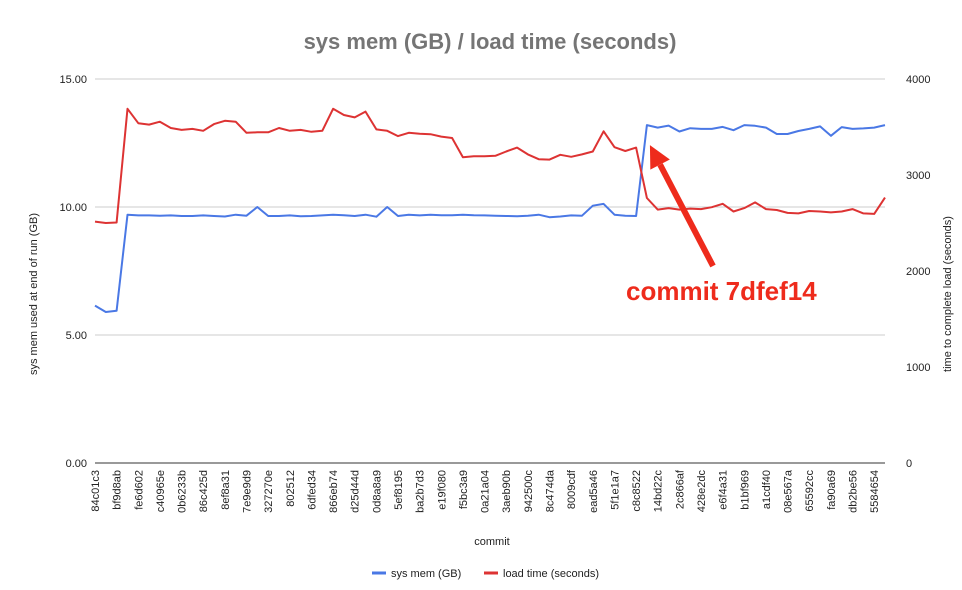  Describe the element at coordinates (909, 464) in the screenshot. I see `right-tick-label: 0` at that location.